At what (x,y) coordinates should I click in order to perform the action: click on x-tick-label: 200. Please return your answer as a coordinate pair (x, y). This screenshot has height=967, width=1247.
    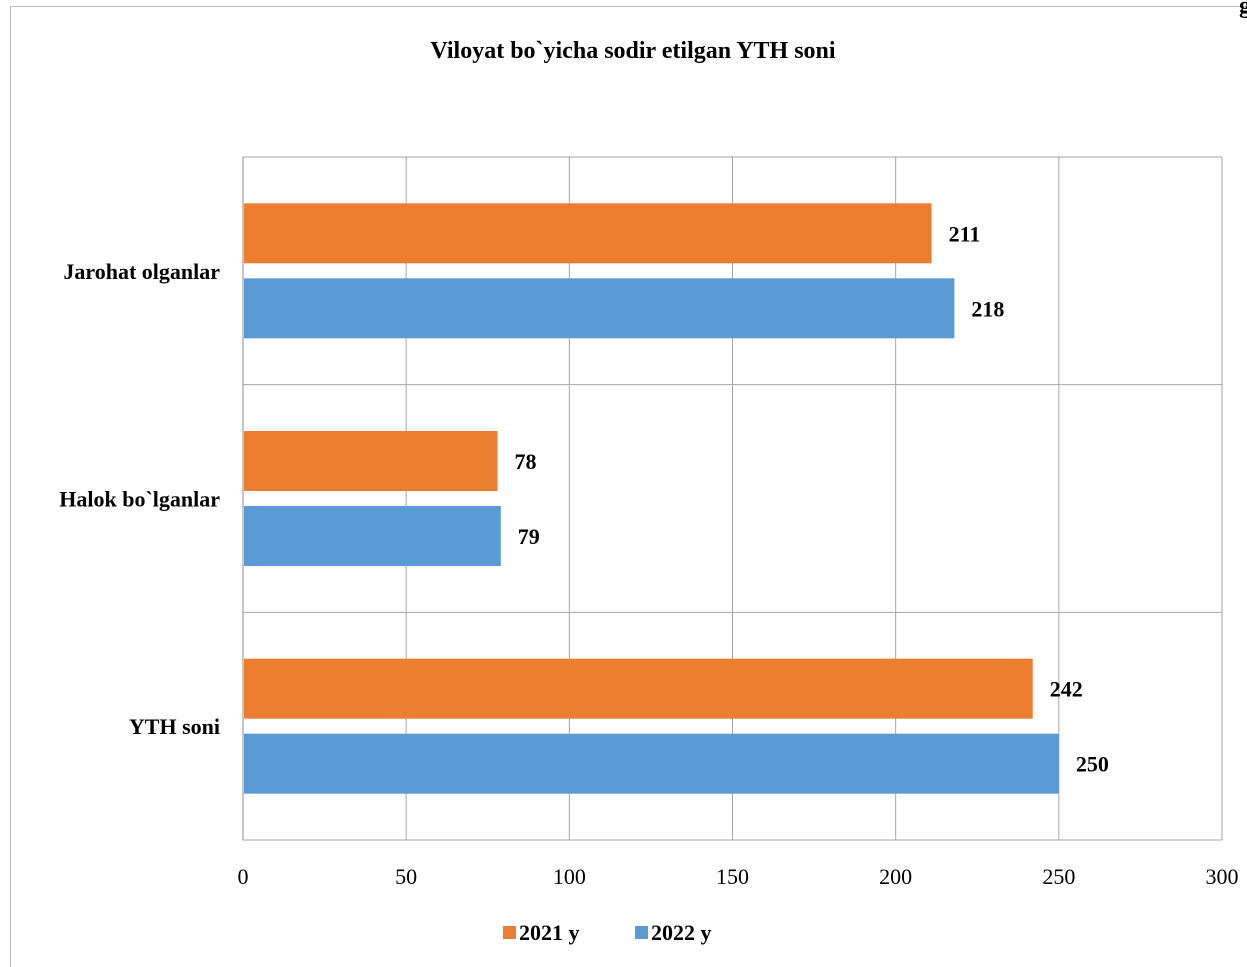
    Looking at the image, I should click on (895, 876).